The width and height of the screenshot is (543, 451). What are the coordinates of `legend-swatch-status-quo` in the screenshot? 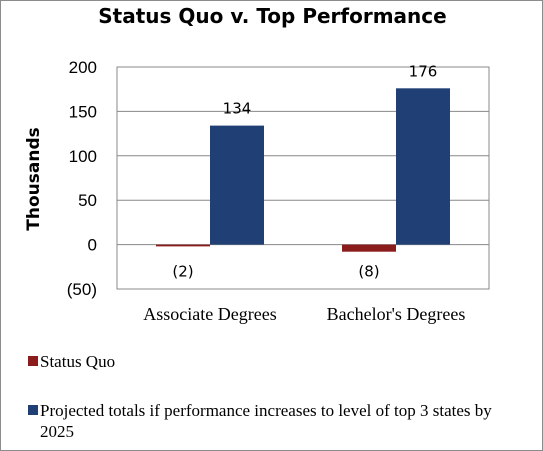 It's located at (33, 361).